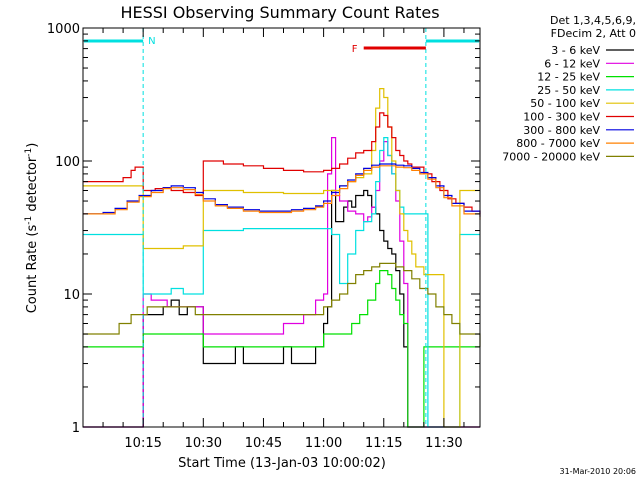 Image resolution: width=640 pixels, height=480 pixels. I want to click on y-tick-label: 1000, so click(63, 29).